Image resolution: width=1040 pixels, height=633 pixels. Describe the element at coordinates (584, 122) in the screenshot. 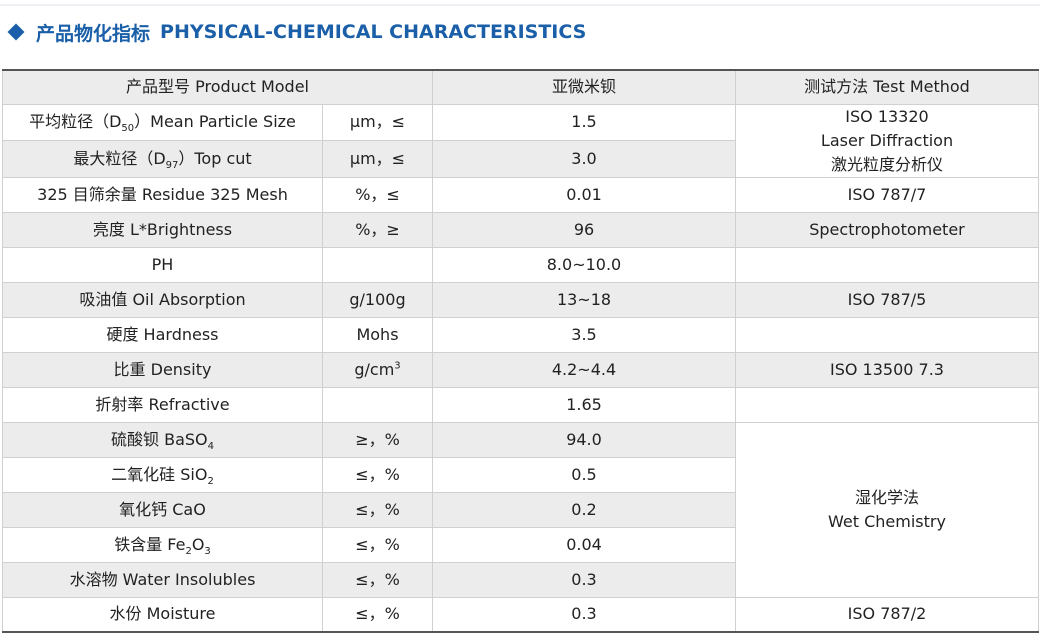

I see `row-value: 1.5` at that location.